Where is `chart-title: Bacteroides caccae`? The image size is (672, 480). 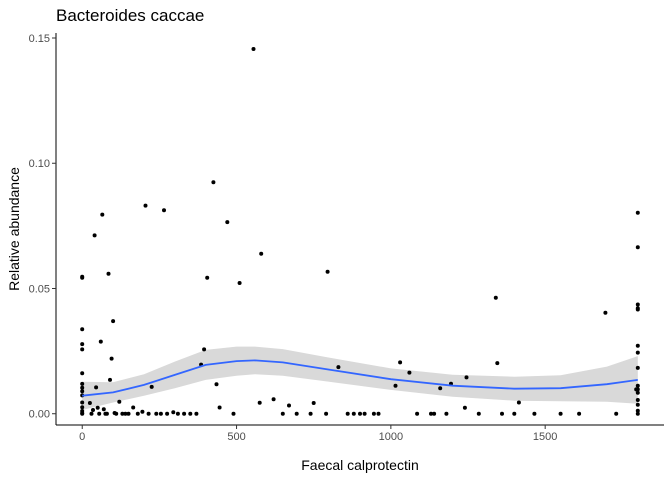 chart-title: Bacteroides caccae is located at coordinates (130, 15).